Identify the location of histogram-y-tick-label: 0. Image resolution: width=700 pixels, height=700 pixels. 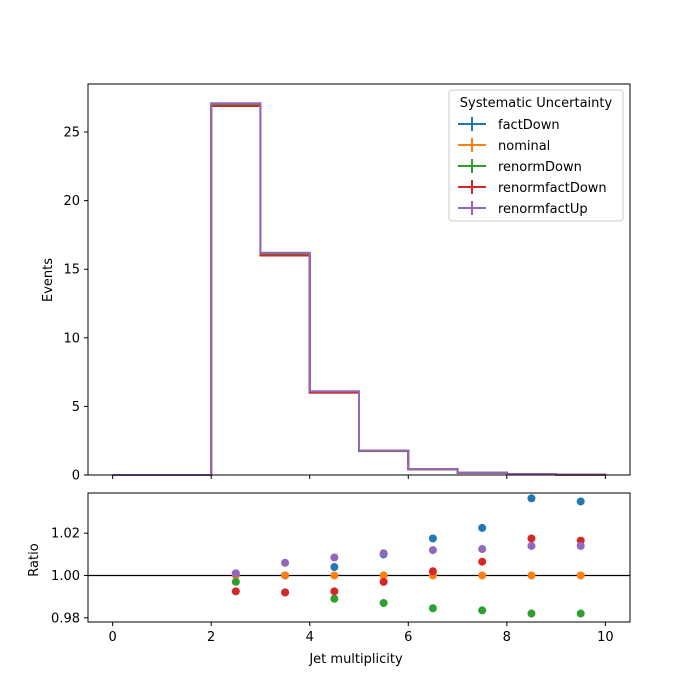
(76, 476).